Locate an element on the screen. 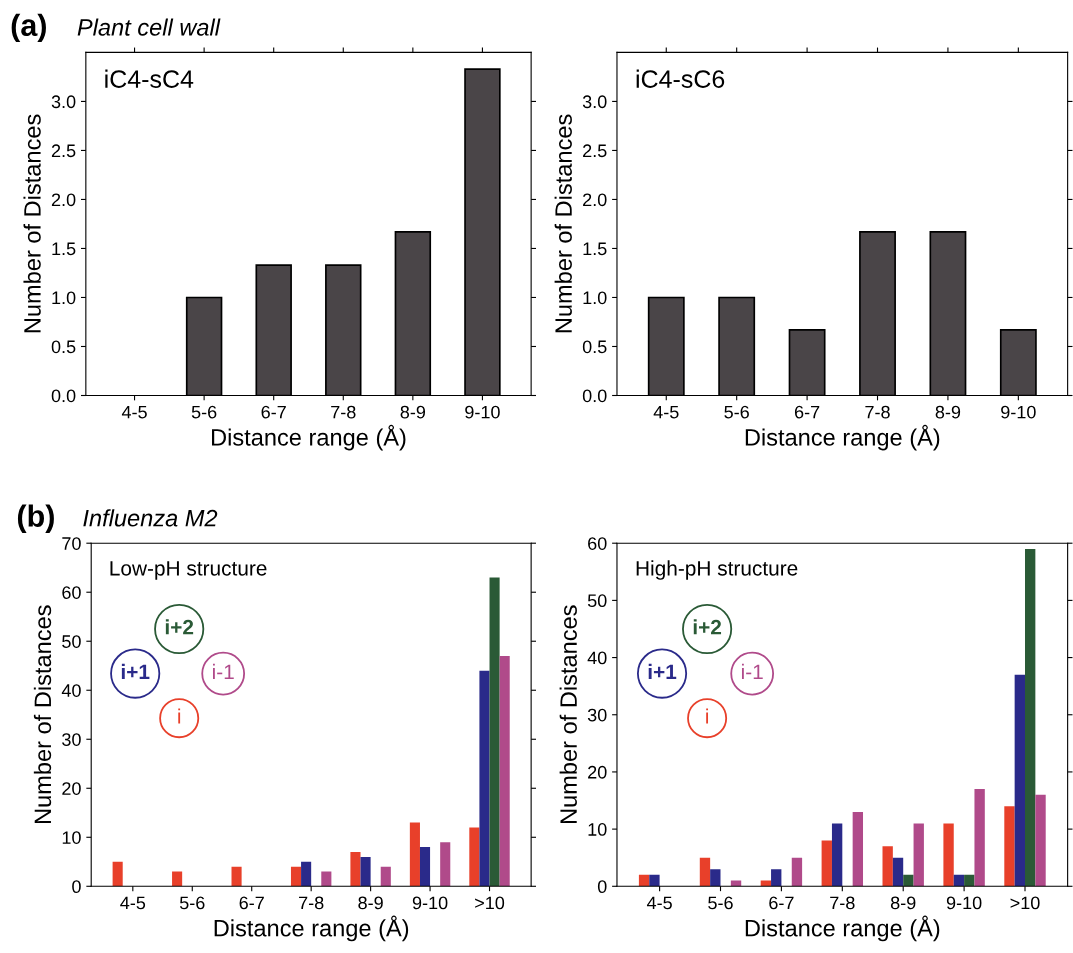 The width and height of the screenshot is (1073, 953). chart-title: (b) is located at coordinates (35, 518).